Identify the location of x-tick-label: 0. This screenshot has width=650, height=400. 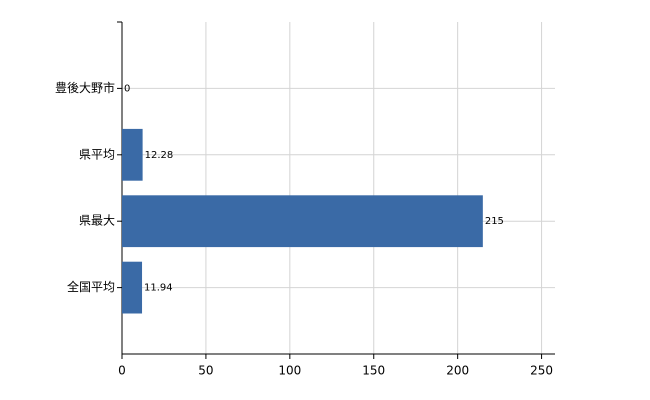
(122, 371).